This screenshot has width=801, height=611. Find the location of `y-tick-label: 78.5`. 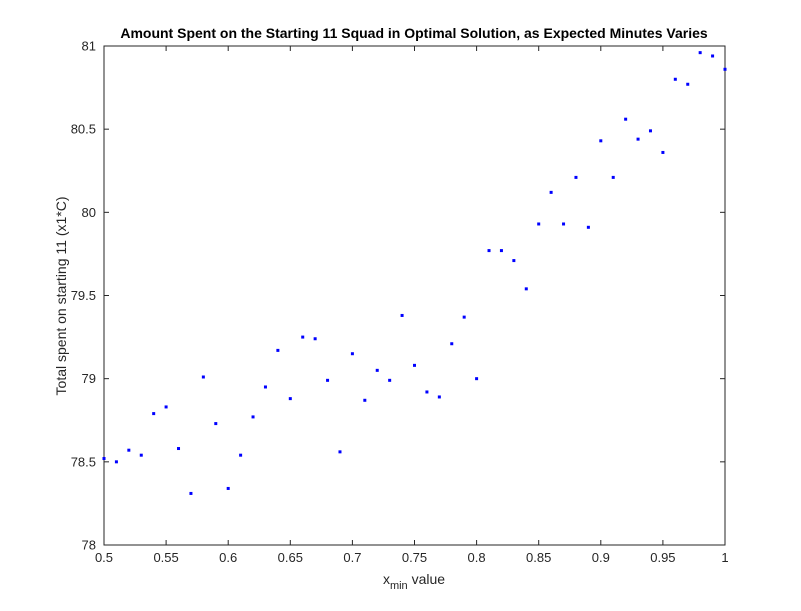

y-tick-label: 78.5 is located at coordinates (83, 461).